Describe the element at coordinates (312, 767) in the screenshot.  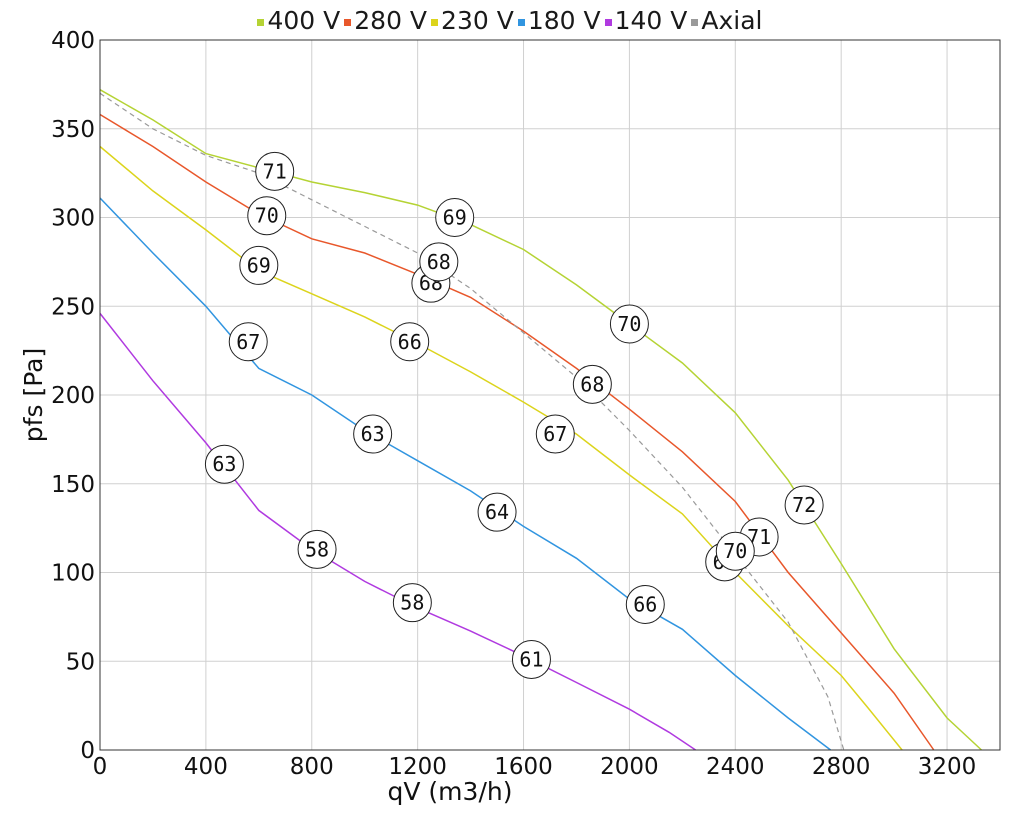
I see `x-tick-label: 800` at that location.